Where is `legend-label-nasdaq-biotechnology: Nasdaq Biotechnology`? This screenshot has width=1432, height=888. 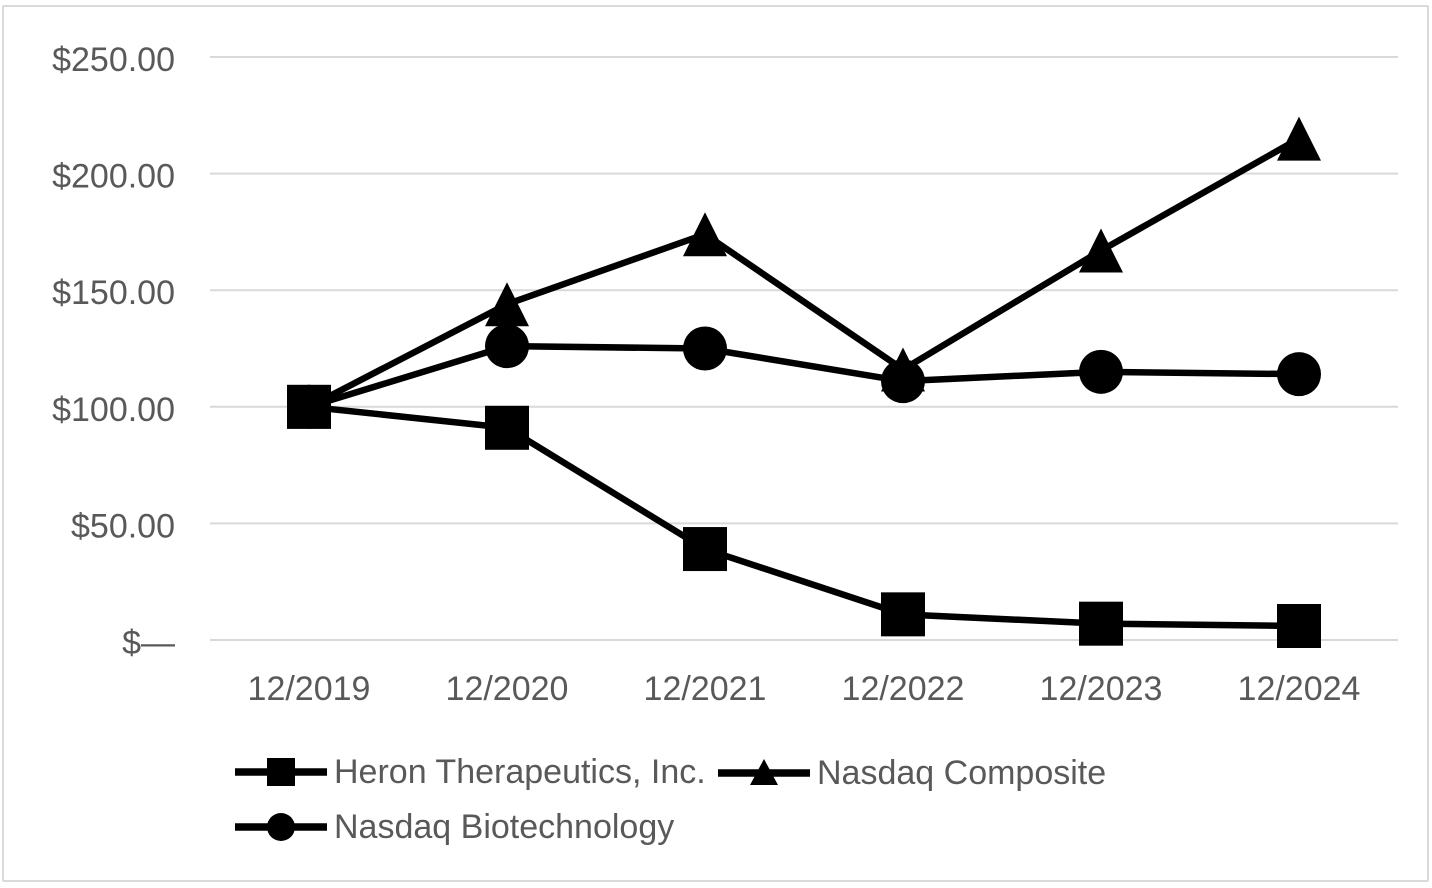 legend-label-nasdaq-biotechnology: Nasdaq Biotechnology is located at coordinates (504, 827).